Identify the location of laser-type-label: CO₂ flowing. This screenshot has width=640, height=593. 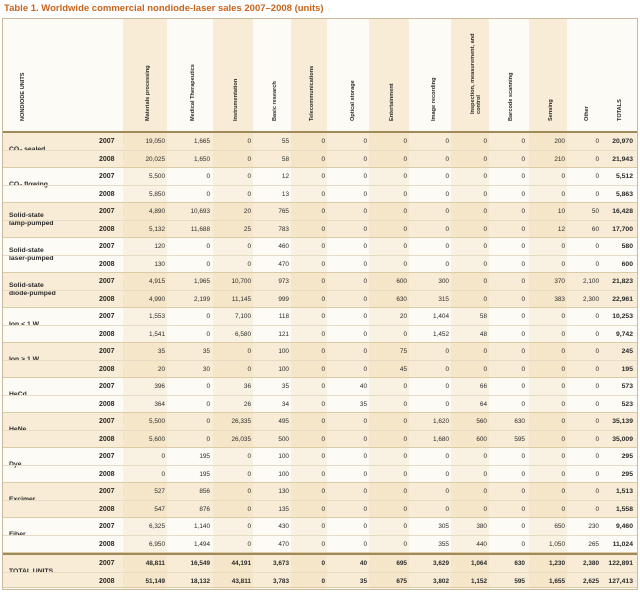
(28, 184).